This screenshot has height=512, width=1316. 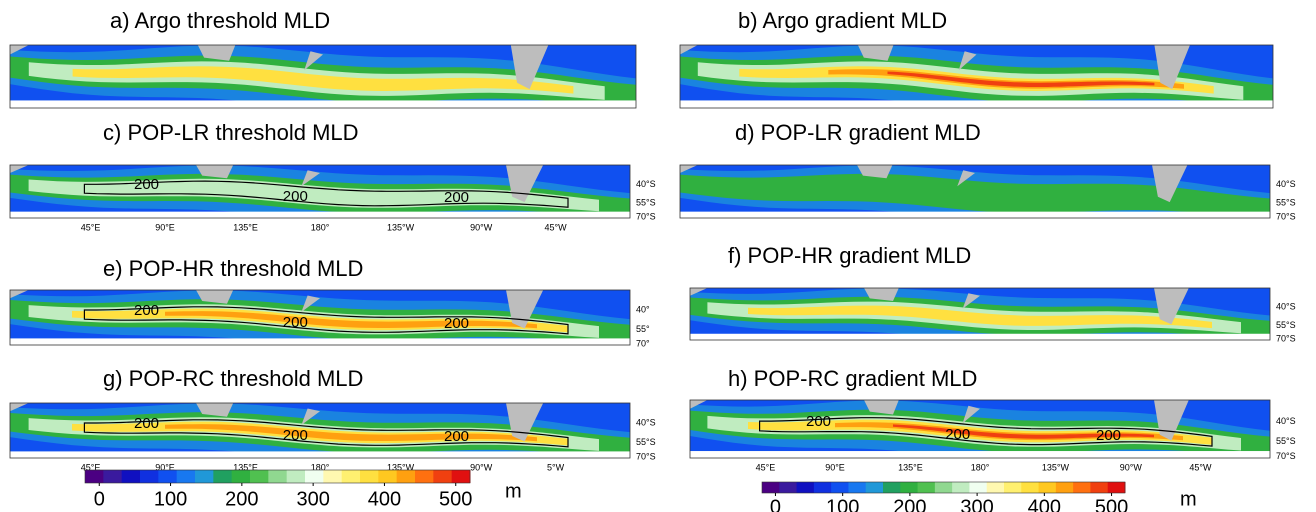 What do you see at coordinates (835, 467) in the screenshot?
I see `lon-label: 90°E` at bounding box center [835, 467].